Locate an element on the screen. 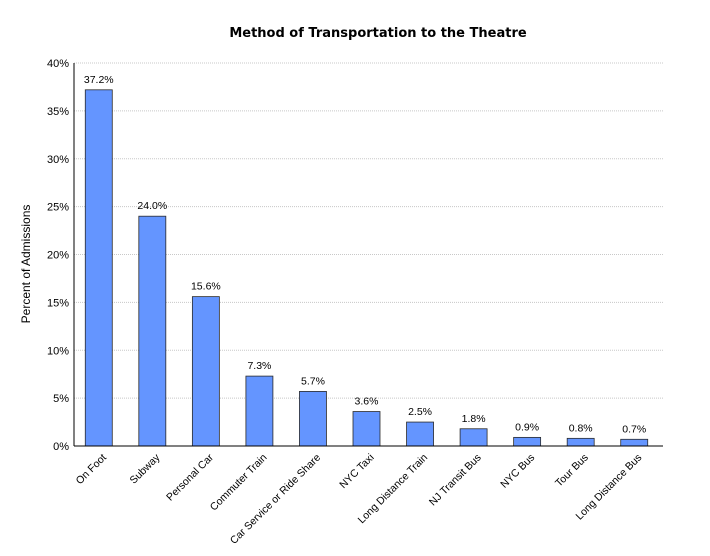  y-tick-label: 30% is located at coordinates (58, 160).